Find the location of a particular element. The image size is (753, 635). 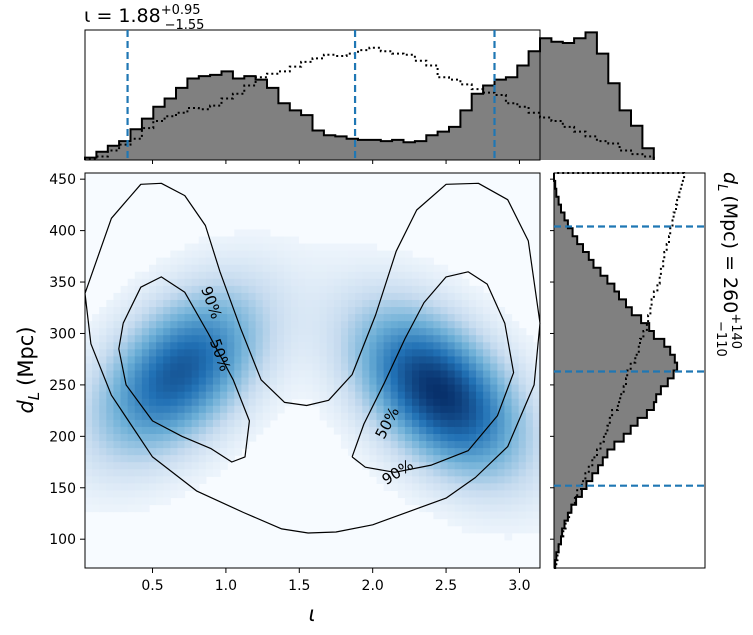

x-tick-label: 1.5 is located at coordinates (299, 586).